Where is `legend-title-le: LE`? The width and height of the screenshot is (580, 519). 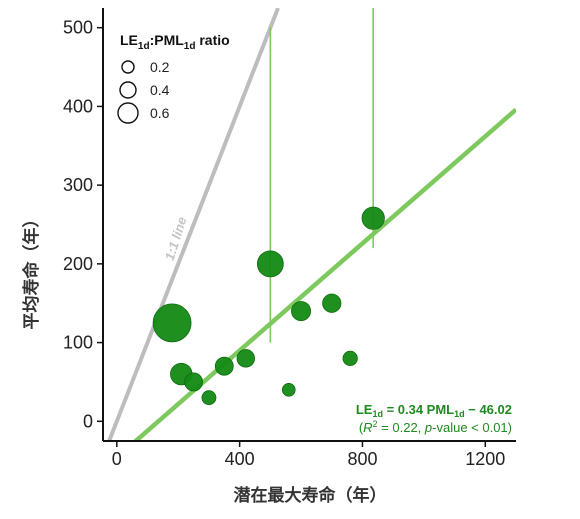
legend-title-le: LE is located at coordinates (129, 40).